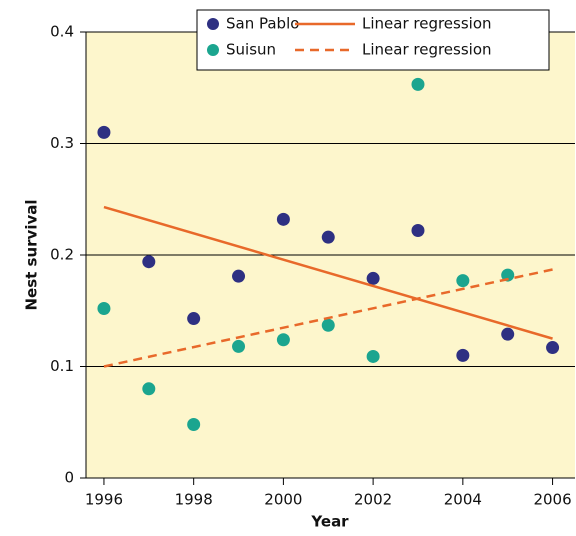 The image size is (576, 536). What do you see at coordinates (62, 366) in the screenshot?
I see `y-tick-label: 0.1` at bounding box center [62, 366].